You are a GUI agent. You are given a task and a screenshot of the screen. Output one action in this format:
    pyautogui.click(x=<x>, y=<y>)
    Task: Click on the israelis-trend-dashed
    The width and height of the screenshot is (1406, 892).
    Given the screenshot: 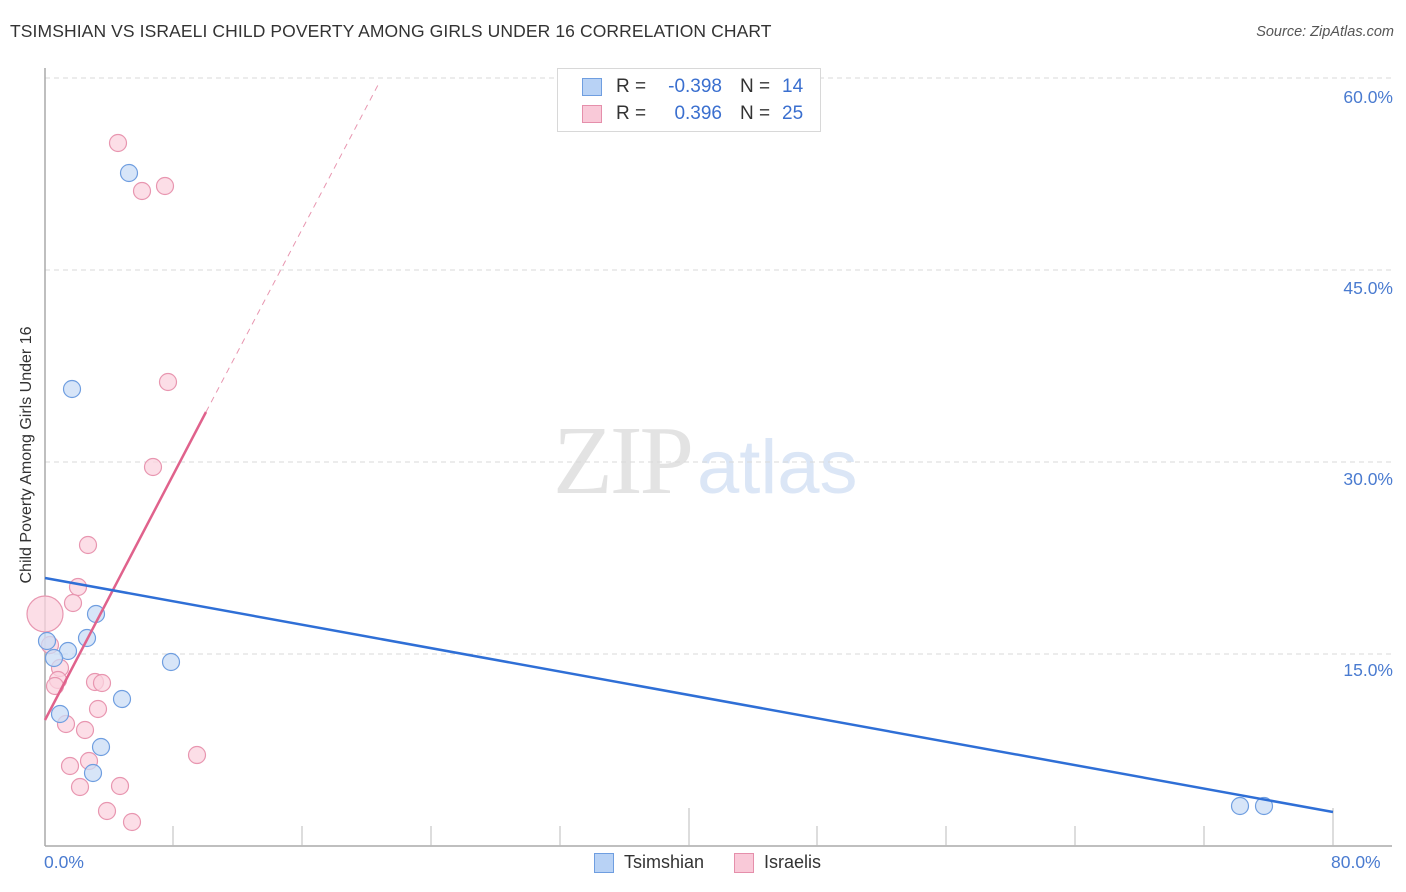 What is the action you would take?
    pyautogui.click(x=292, y=248)
    